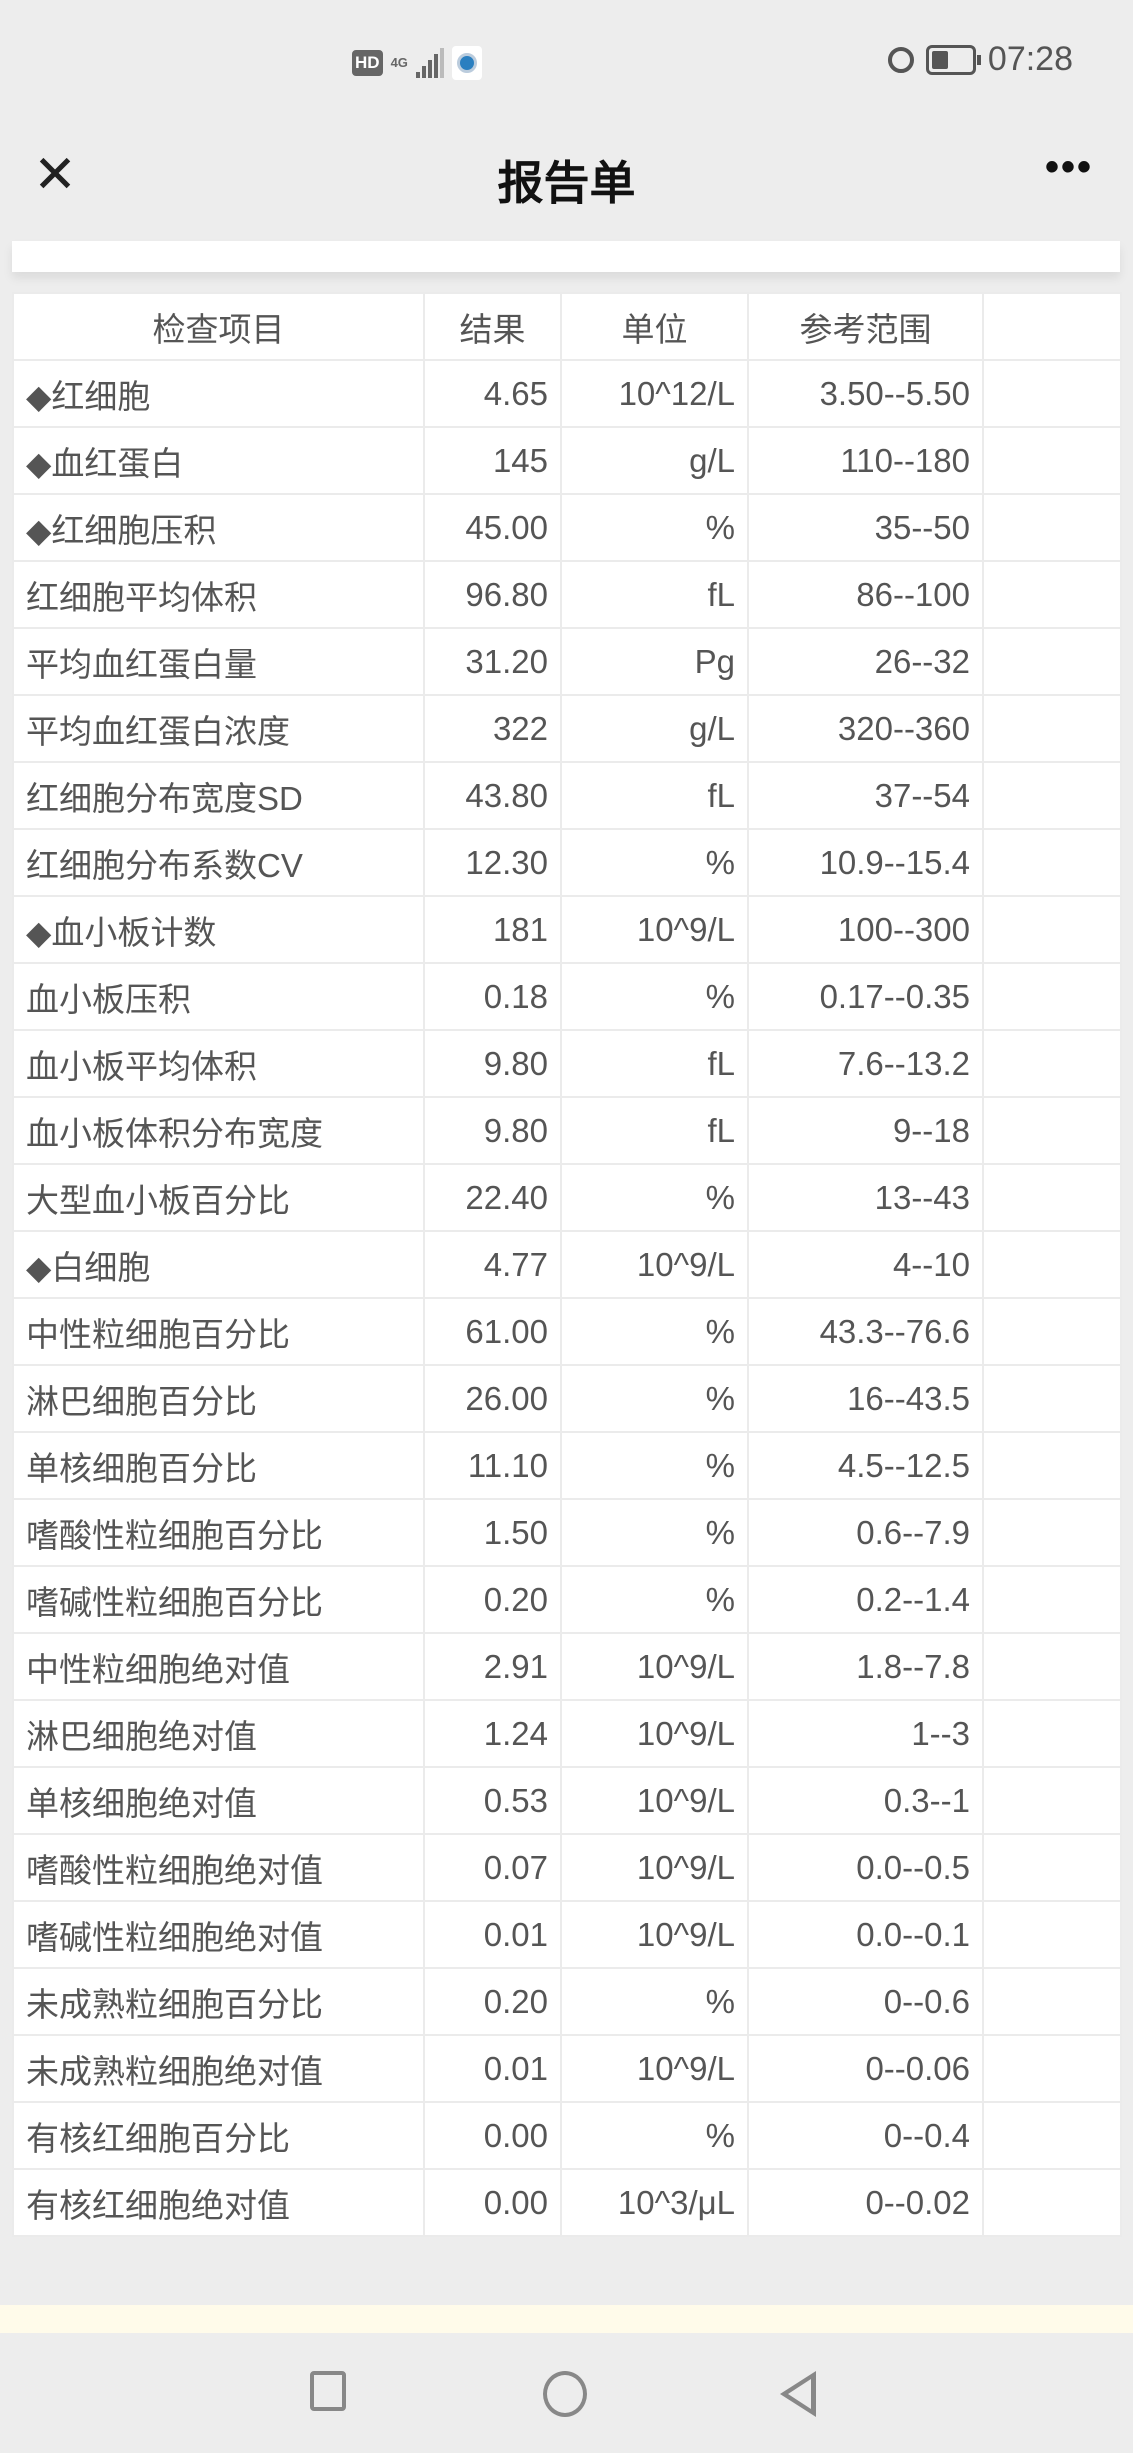 The image size is (1133, 2453). Describe the element at coordinates (492, 393) in the screenshot. I see `result-cell: 4.65` at that location.